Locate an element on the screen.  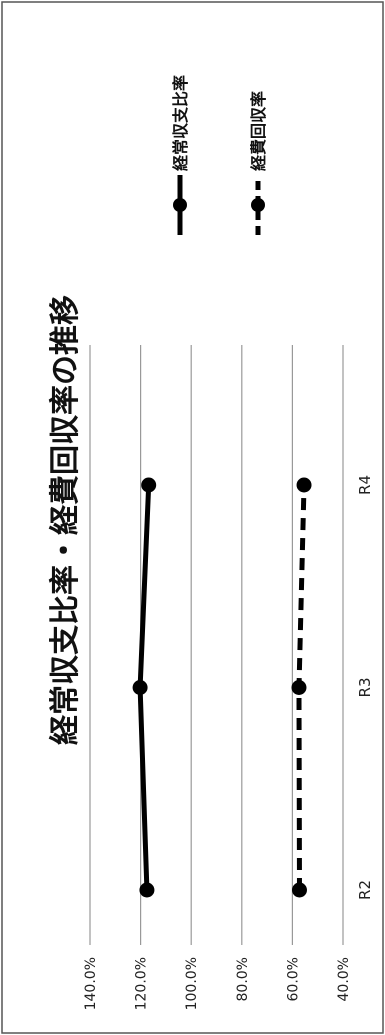
x-tick-labels: R2 R3 R4 is located at coordinates (365, 687).